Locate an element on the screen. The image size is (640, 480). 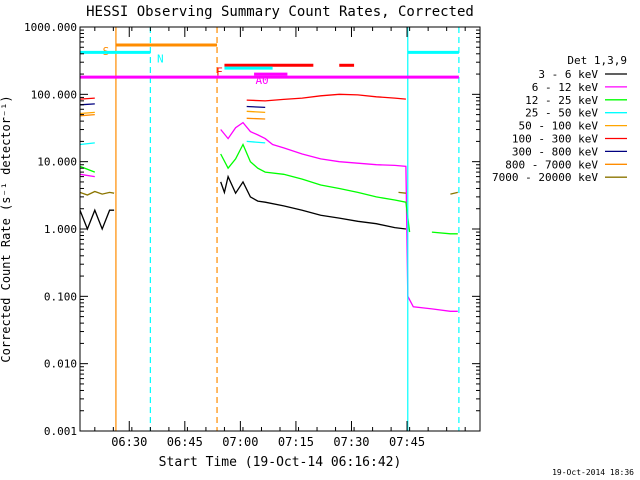
y-axis-label: Corrected Count Rate (s⁻¹ detector⁻¹) is located at coordinates (6, 228).